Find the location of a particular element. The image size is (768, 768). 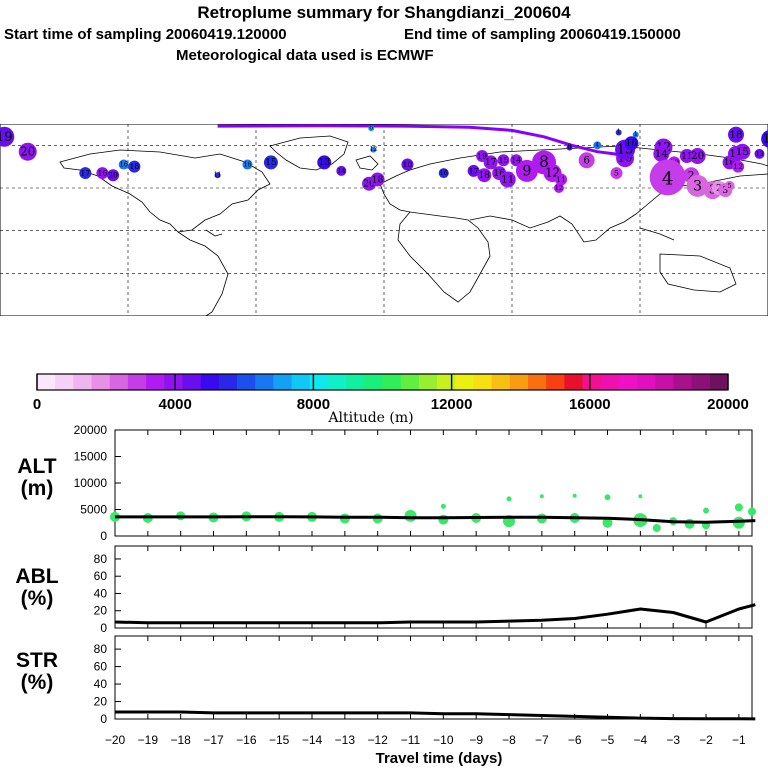

x-tick-label: −19 is located at coordinates (148, 740).